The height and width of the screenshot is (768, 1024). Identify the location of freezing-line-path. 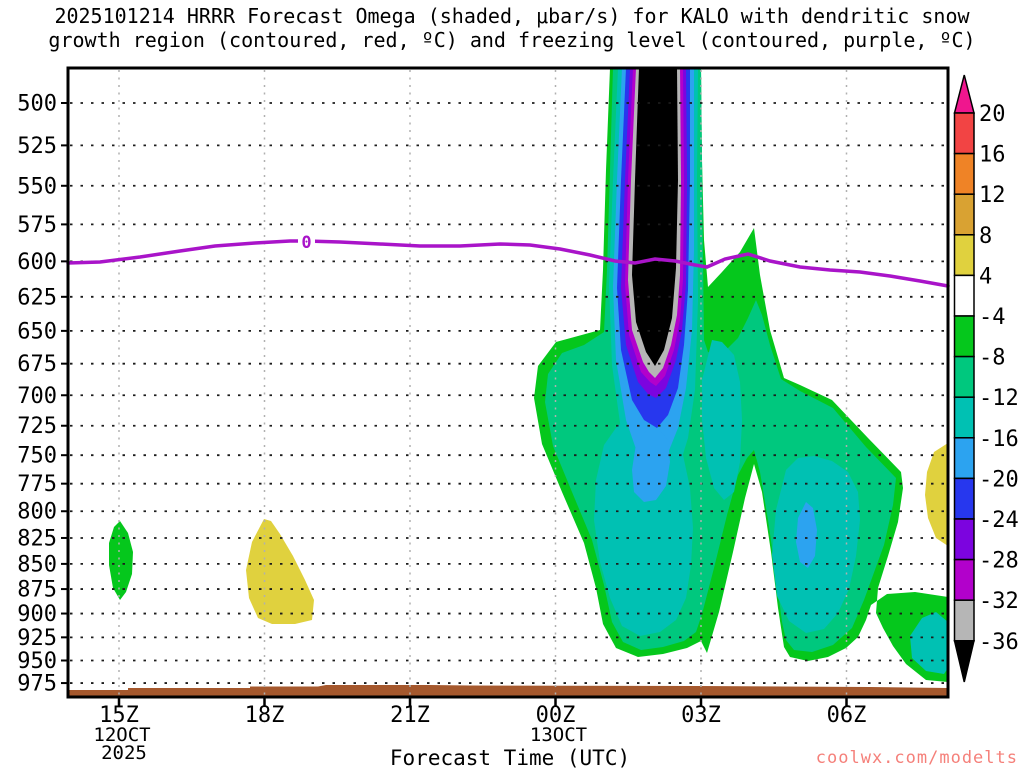
(508, 263).